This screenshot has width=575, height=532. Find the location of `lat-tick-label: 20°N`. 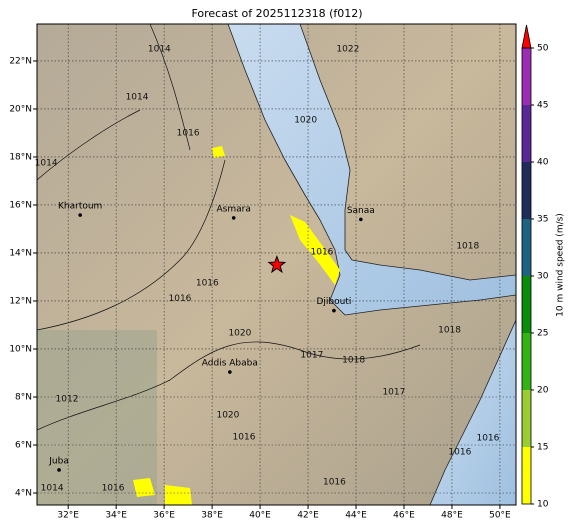

lat-tick-label: 20°N is located at coordinates (20, 109).